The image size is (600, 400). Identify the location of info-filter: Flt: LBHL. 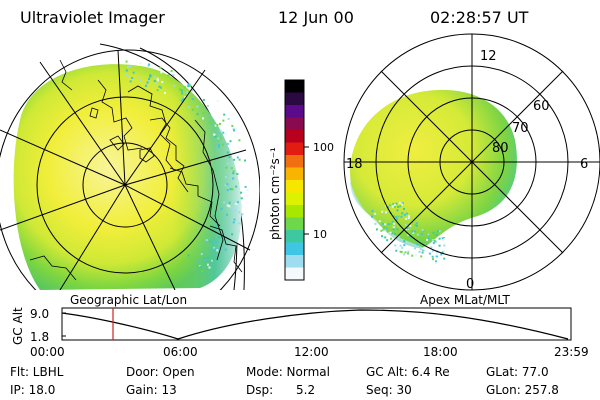
(37, 372).